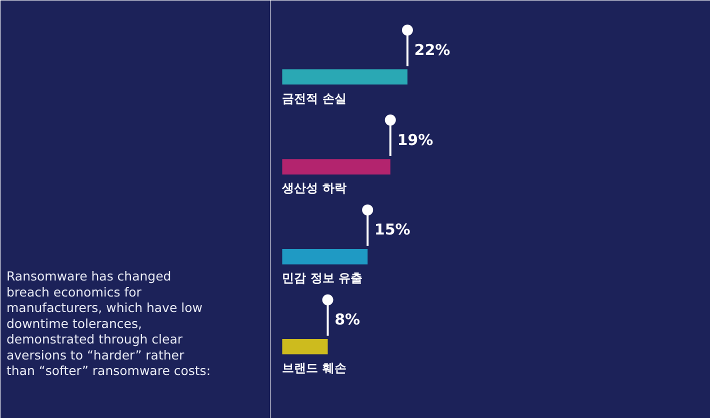 This screenshot has height=418, width=710. Describe the element at coordinates (314, 367) in the screenshot. I see `y-tick-label: 브랜드 훼손` at that location.